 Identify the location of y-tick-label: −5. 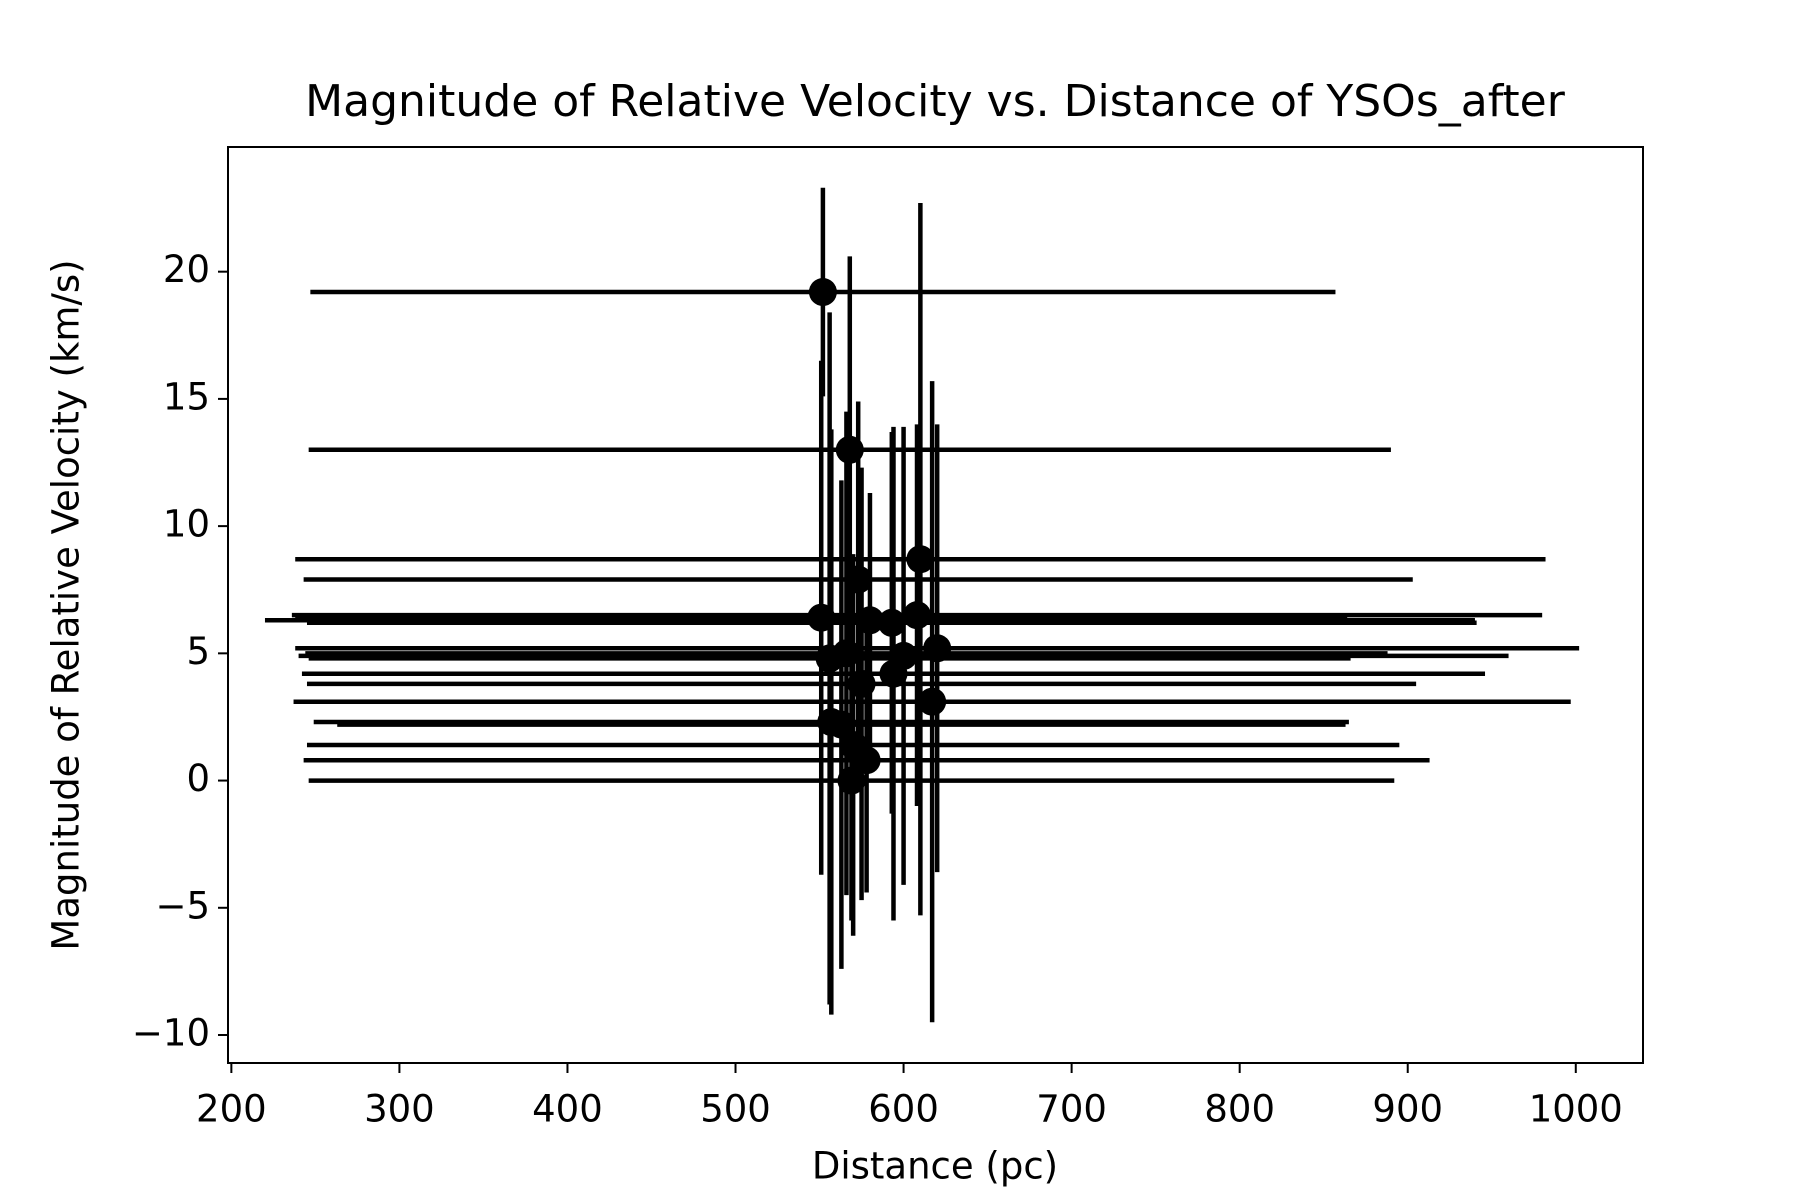
(182, 905).